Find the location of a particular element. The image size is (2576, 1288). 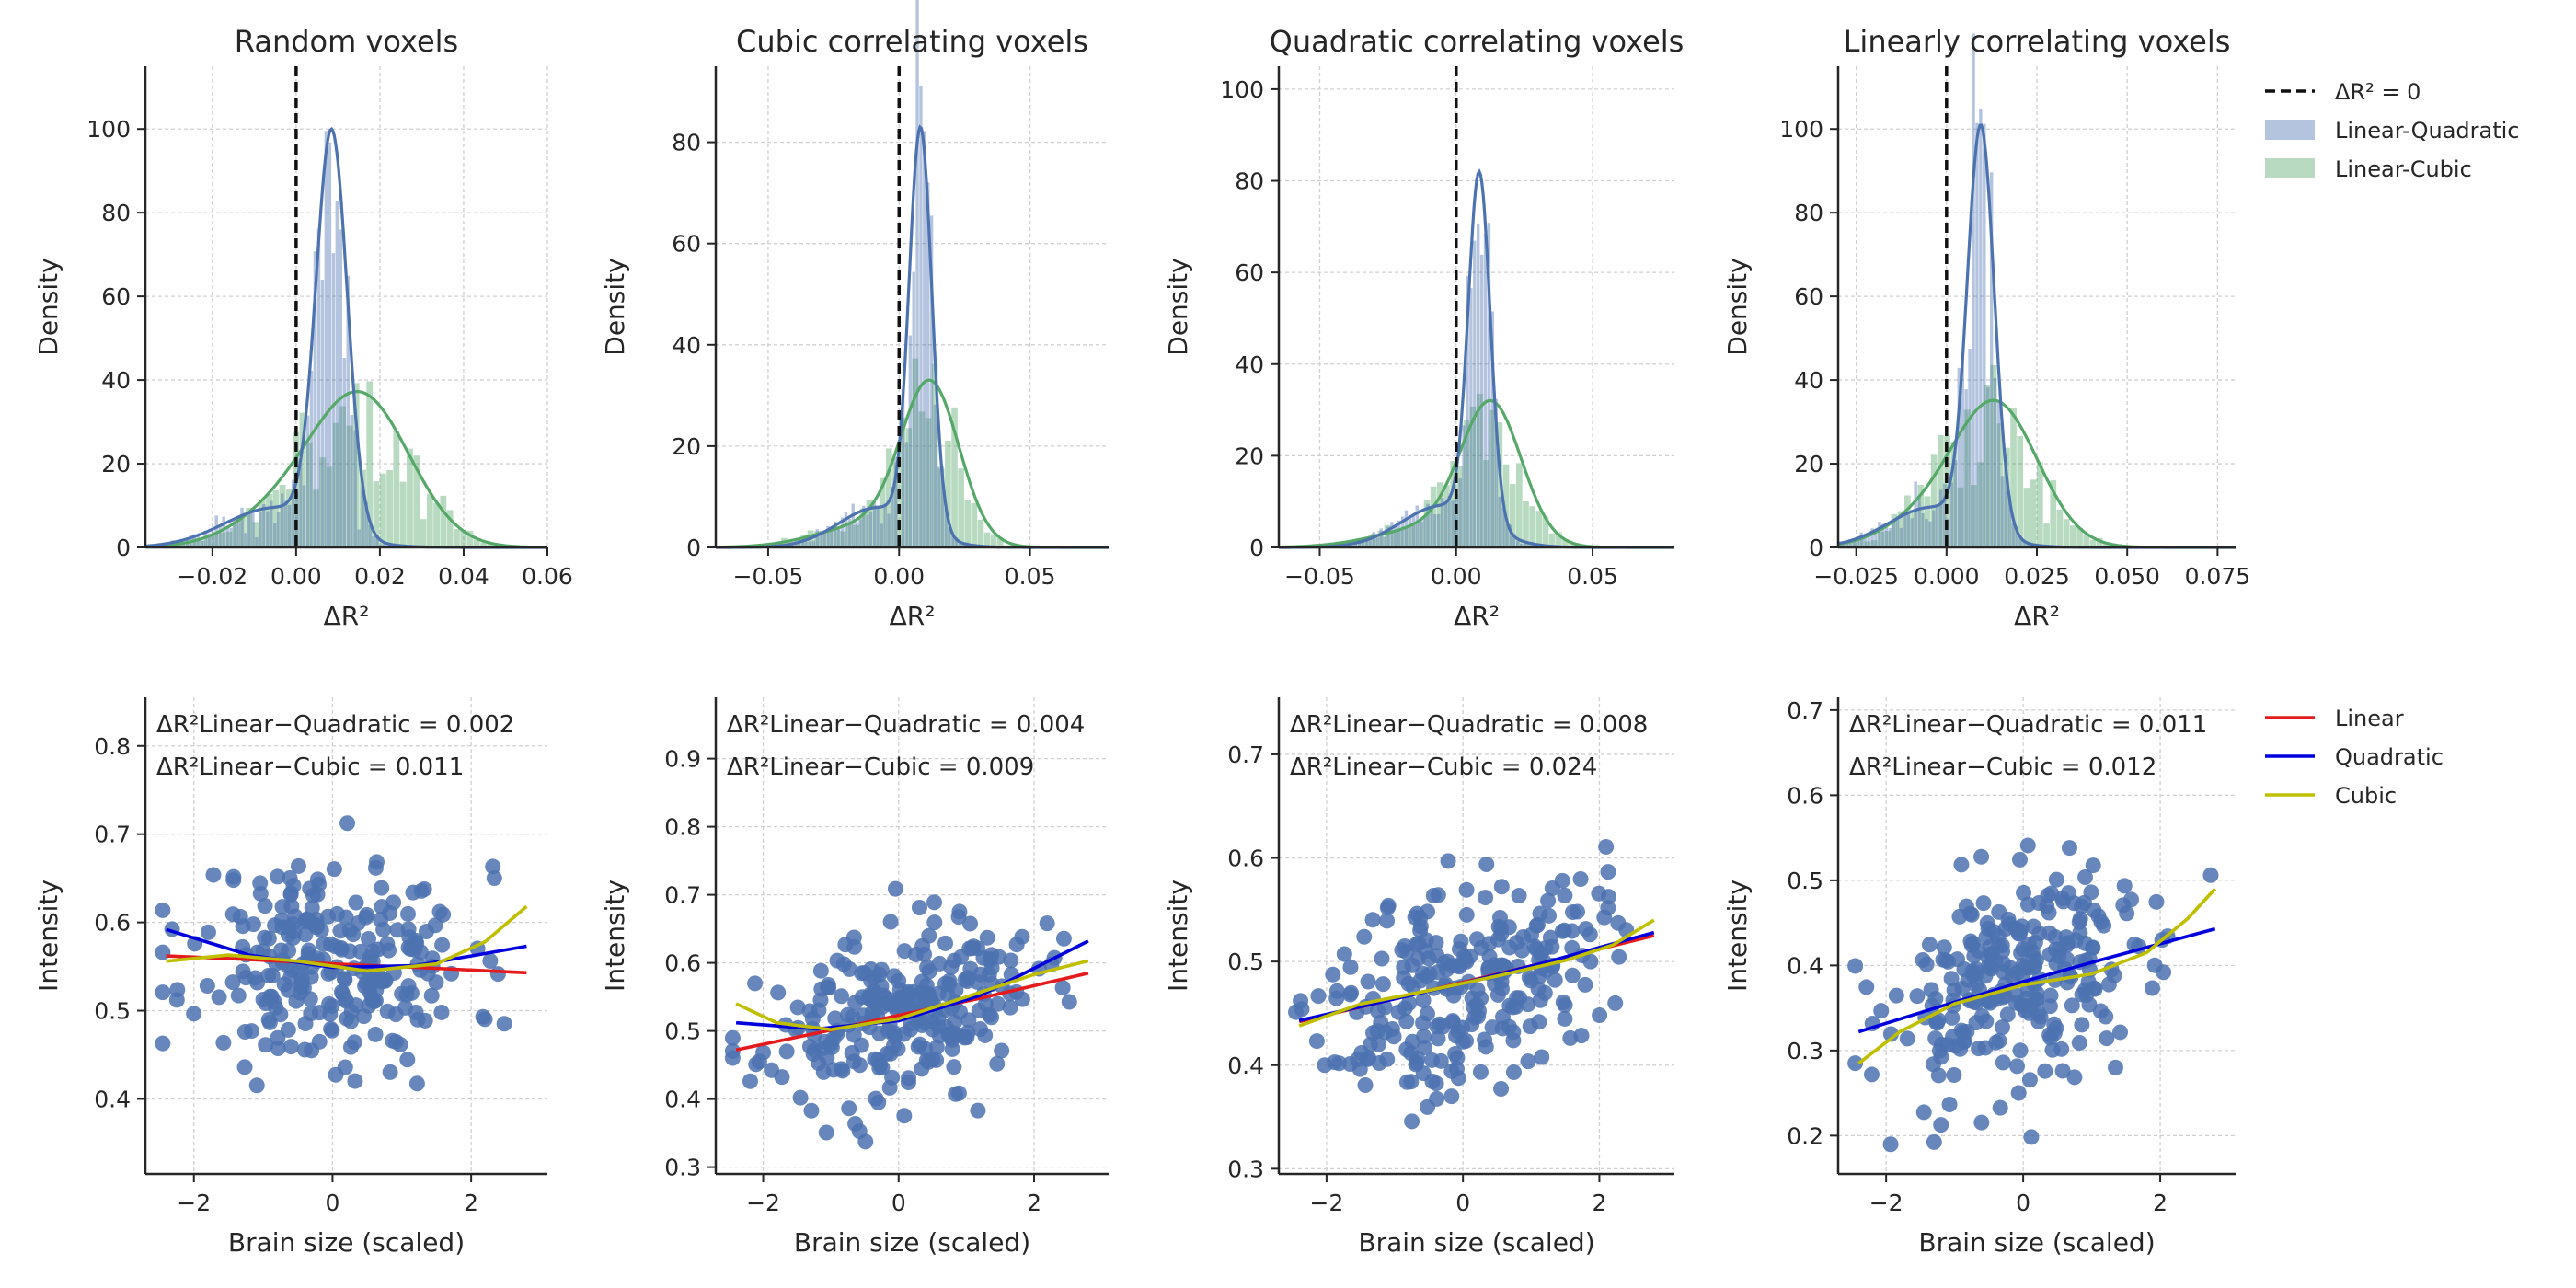

y-tick-label: 40 is located at coordinates (116, 380).